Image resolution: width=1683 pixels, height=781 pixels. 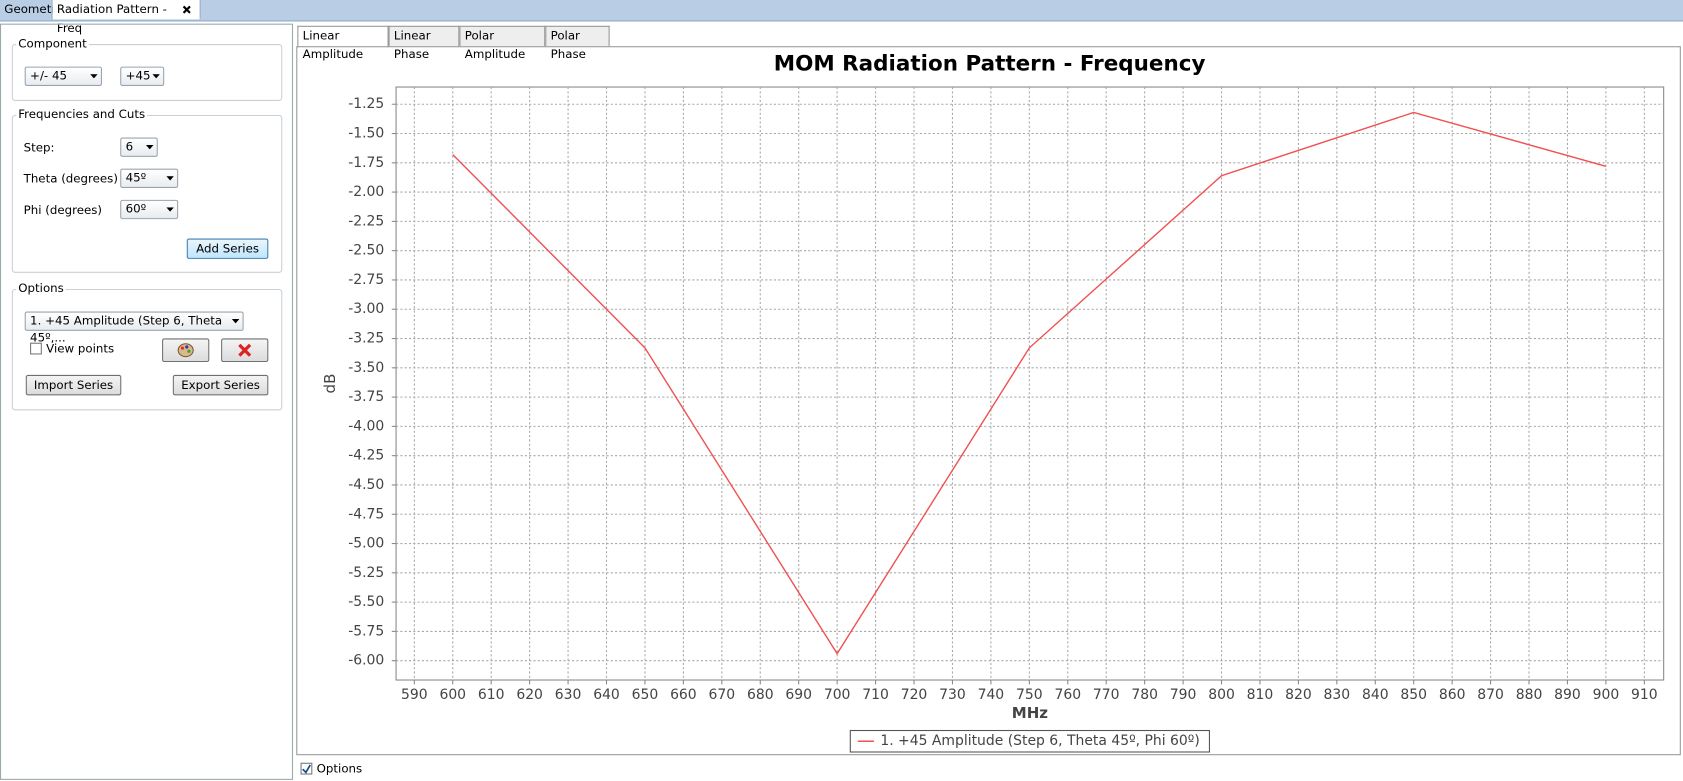 What do you see at coordinates (111, 19) in the screenshot?
I see `tab-label: Radiation Pattern - Freq` at bounding box center [111, 19].